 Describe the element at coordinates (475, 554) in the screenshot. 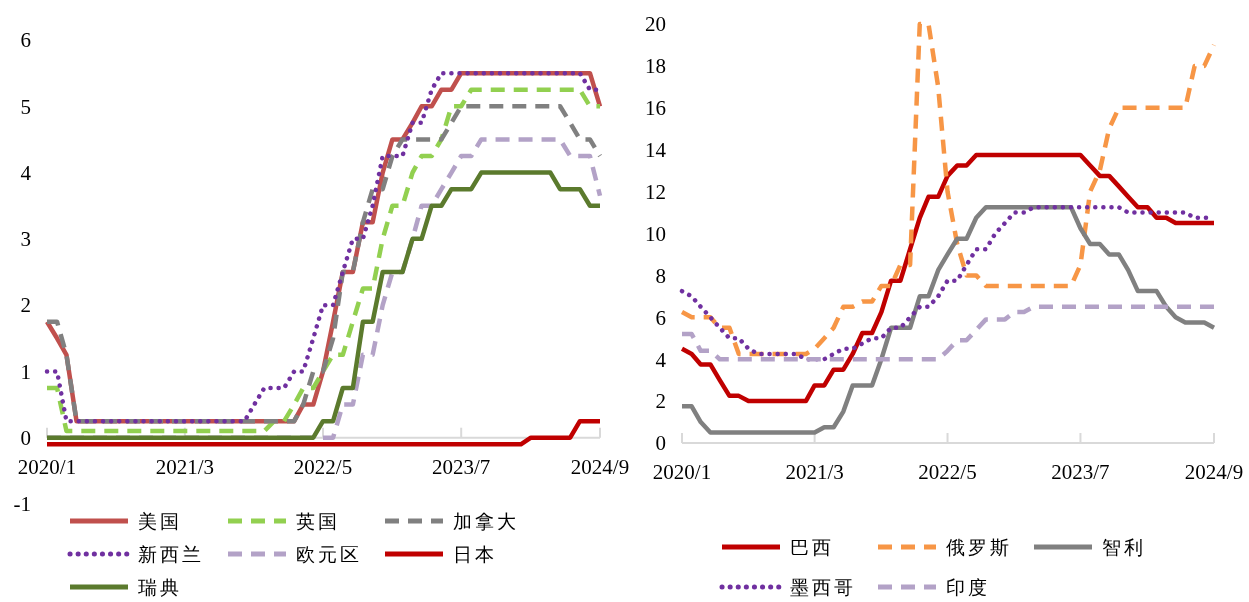

I see `legend-label: 日本` at that location.